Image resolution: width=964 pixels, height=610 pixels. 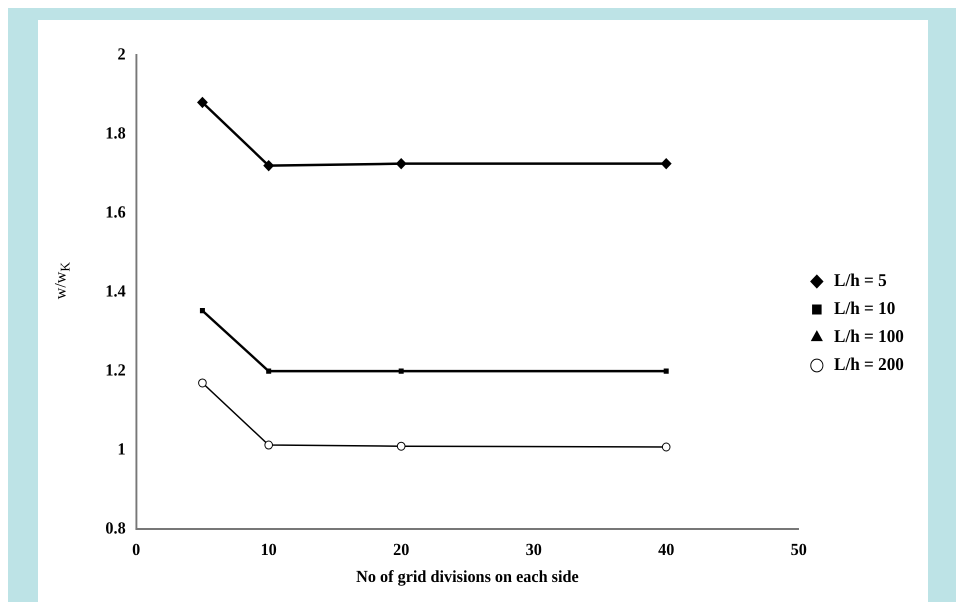 What do you see at coordinates (136, 549) in the screenshot?
I see `x-tick-label: 0` at bounding box center [136, 549].